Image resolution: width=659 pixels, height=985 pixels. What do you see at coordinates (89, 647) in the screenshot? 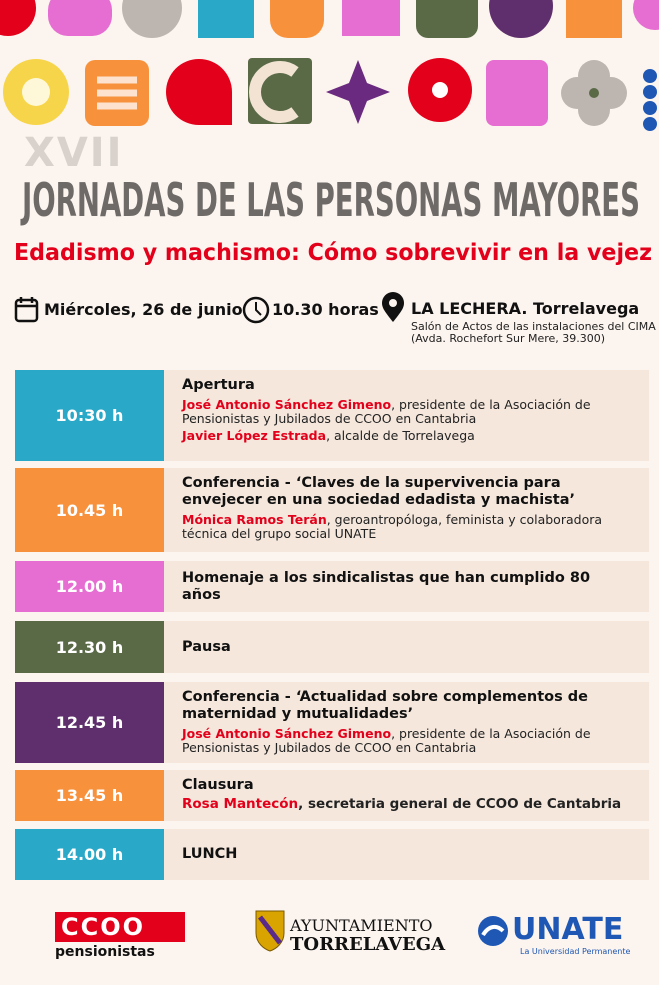
I see `row-time: 12.30 h` at bounding box center [89, 647].